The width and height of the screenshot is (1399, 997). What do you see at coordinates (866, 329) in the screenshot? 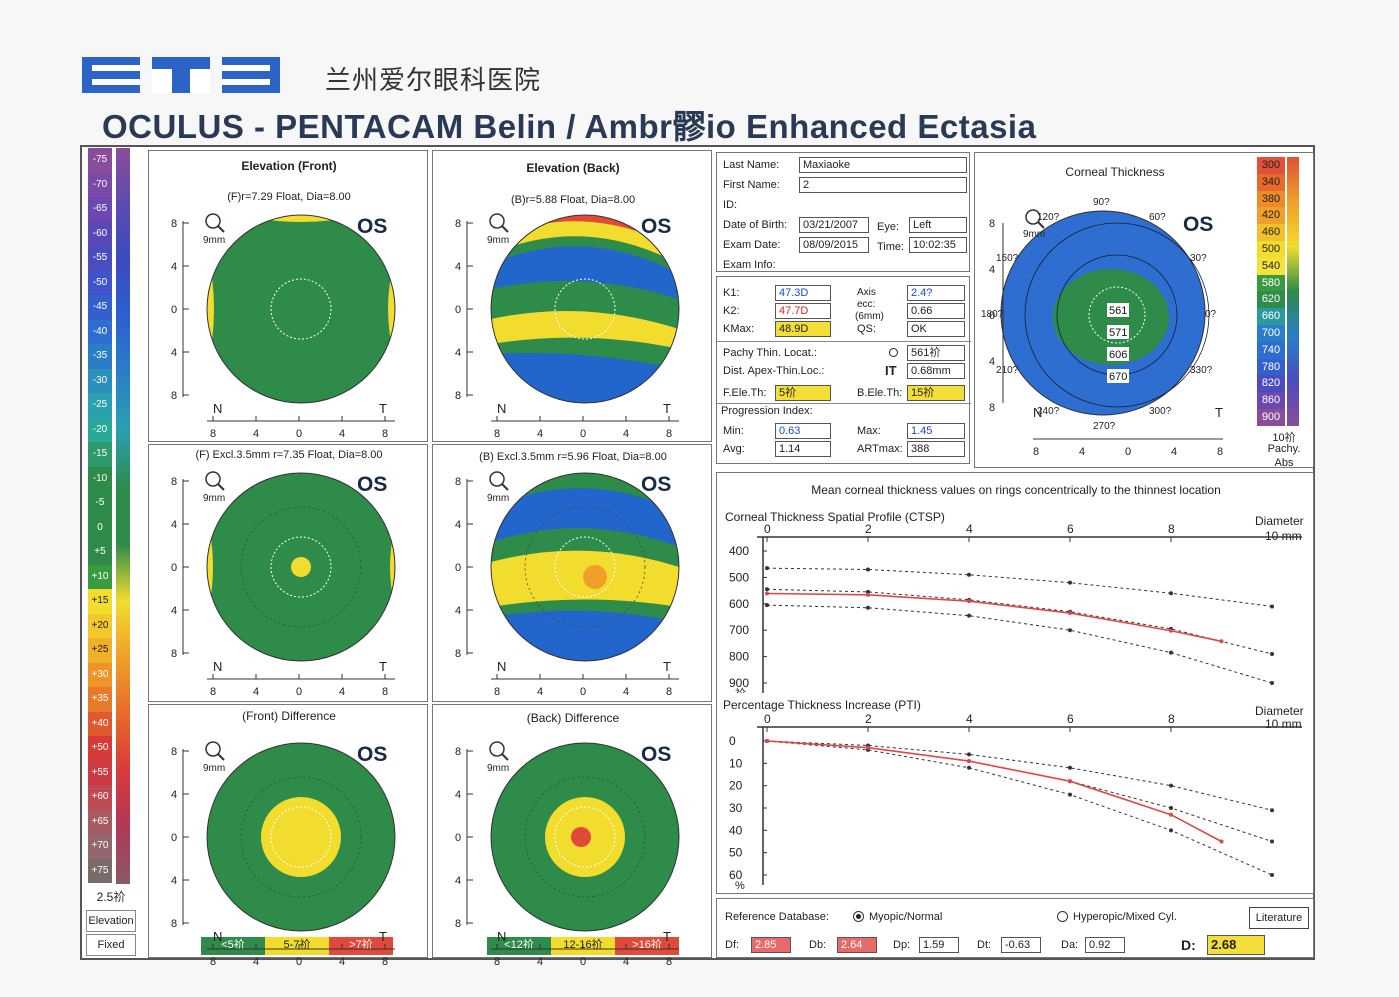
I see `qs-label: QS:` at bounding box center [866, 329].